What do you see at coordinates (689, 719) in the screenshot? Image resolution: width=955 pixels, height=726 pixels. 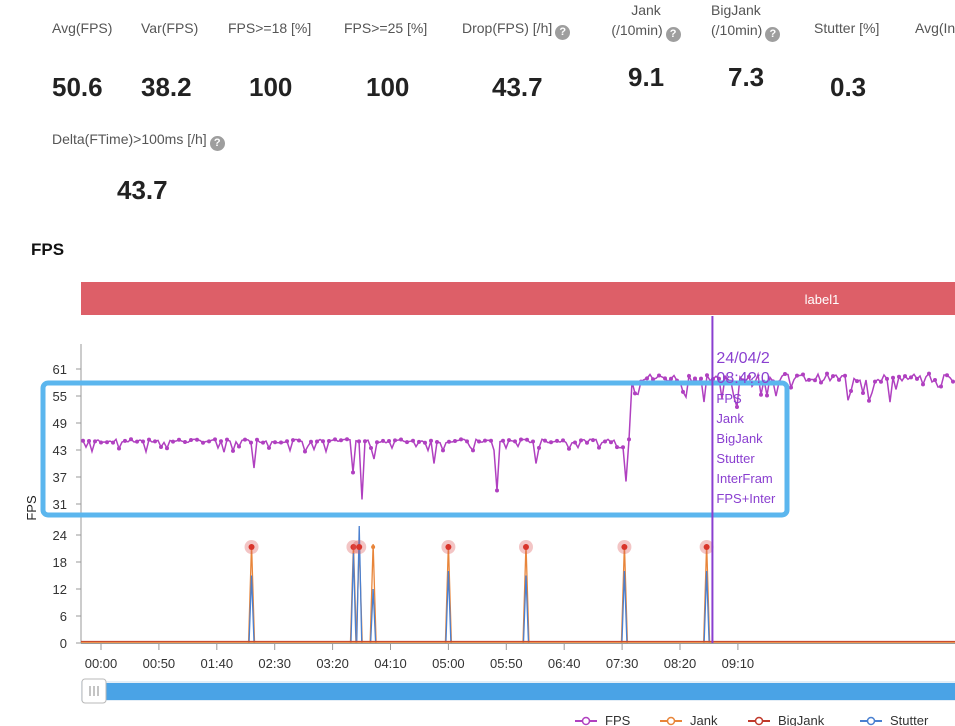 I see `legend-item: Jank` at bounding box center [689, 719].